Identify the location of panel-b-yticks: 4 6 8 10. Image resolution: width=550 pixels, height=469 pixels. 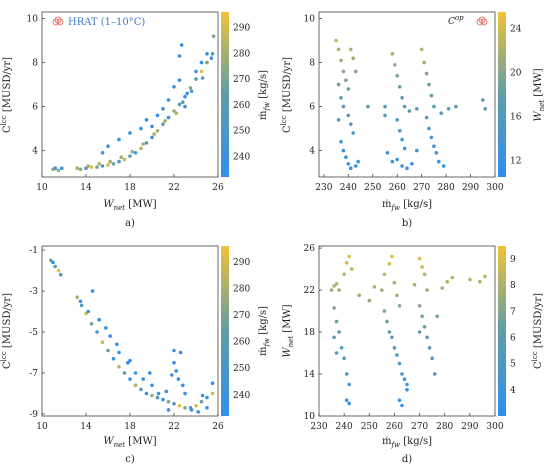
(313, 86).